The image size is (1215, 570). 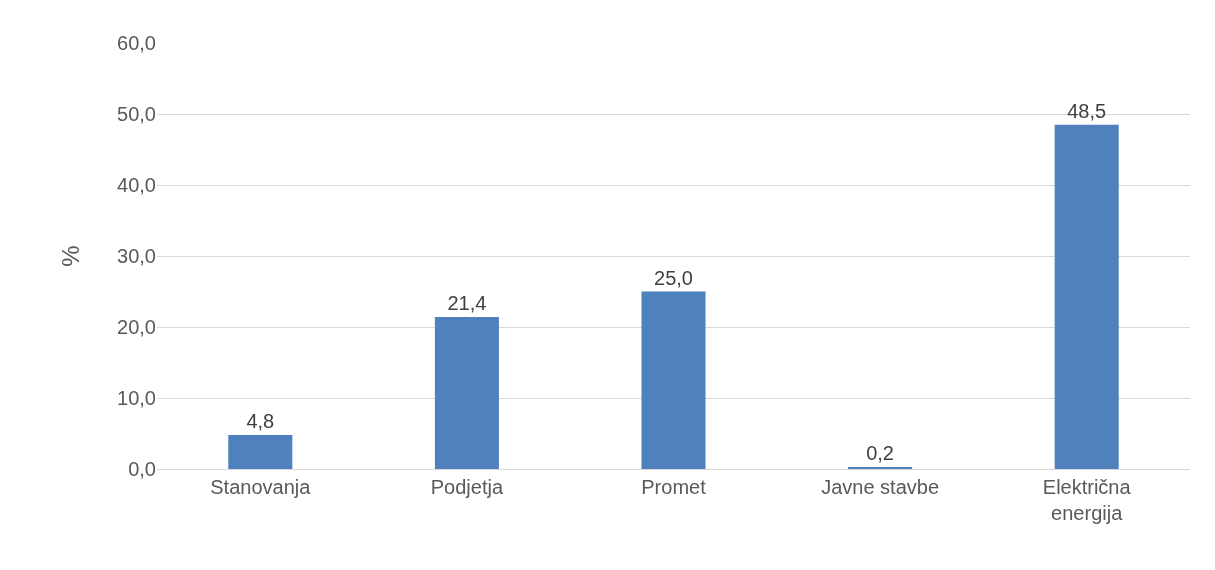 What do you see at coordinates (136, 398) in the screenshot?
I see `y-tick-label: 10,0` at bounding box center [136, 398].